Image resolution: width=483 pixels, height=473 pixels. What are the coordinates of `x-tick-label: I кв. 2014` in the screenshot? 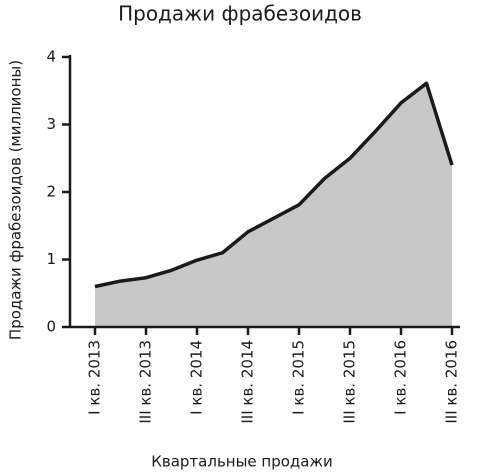 It's located at (197, 377).